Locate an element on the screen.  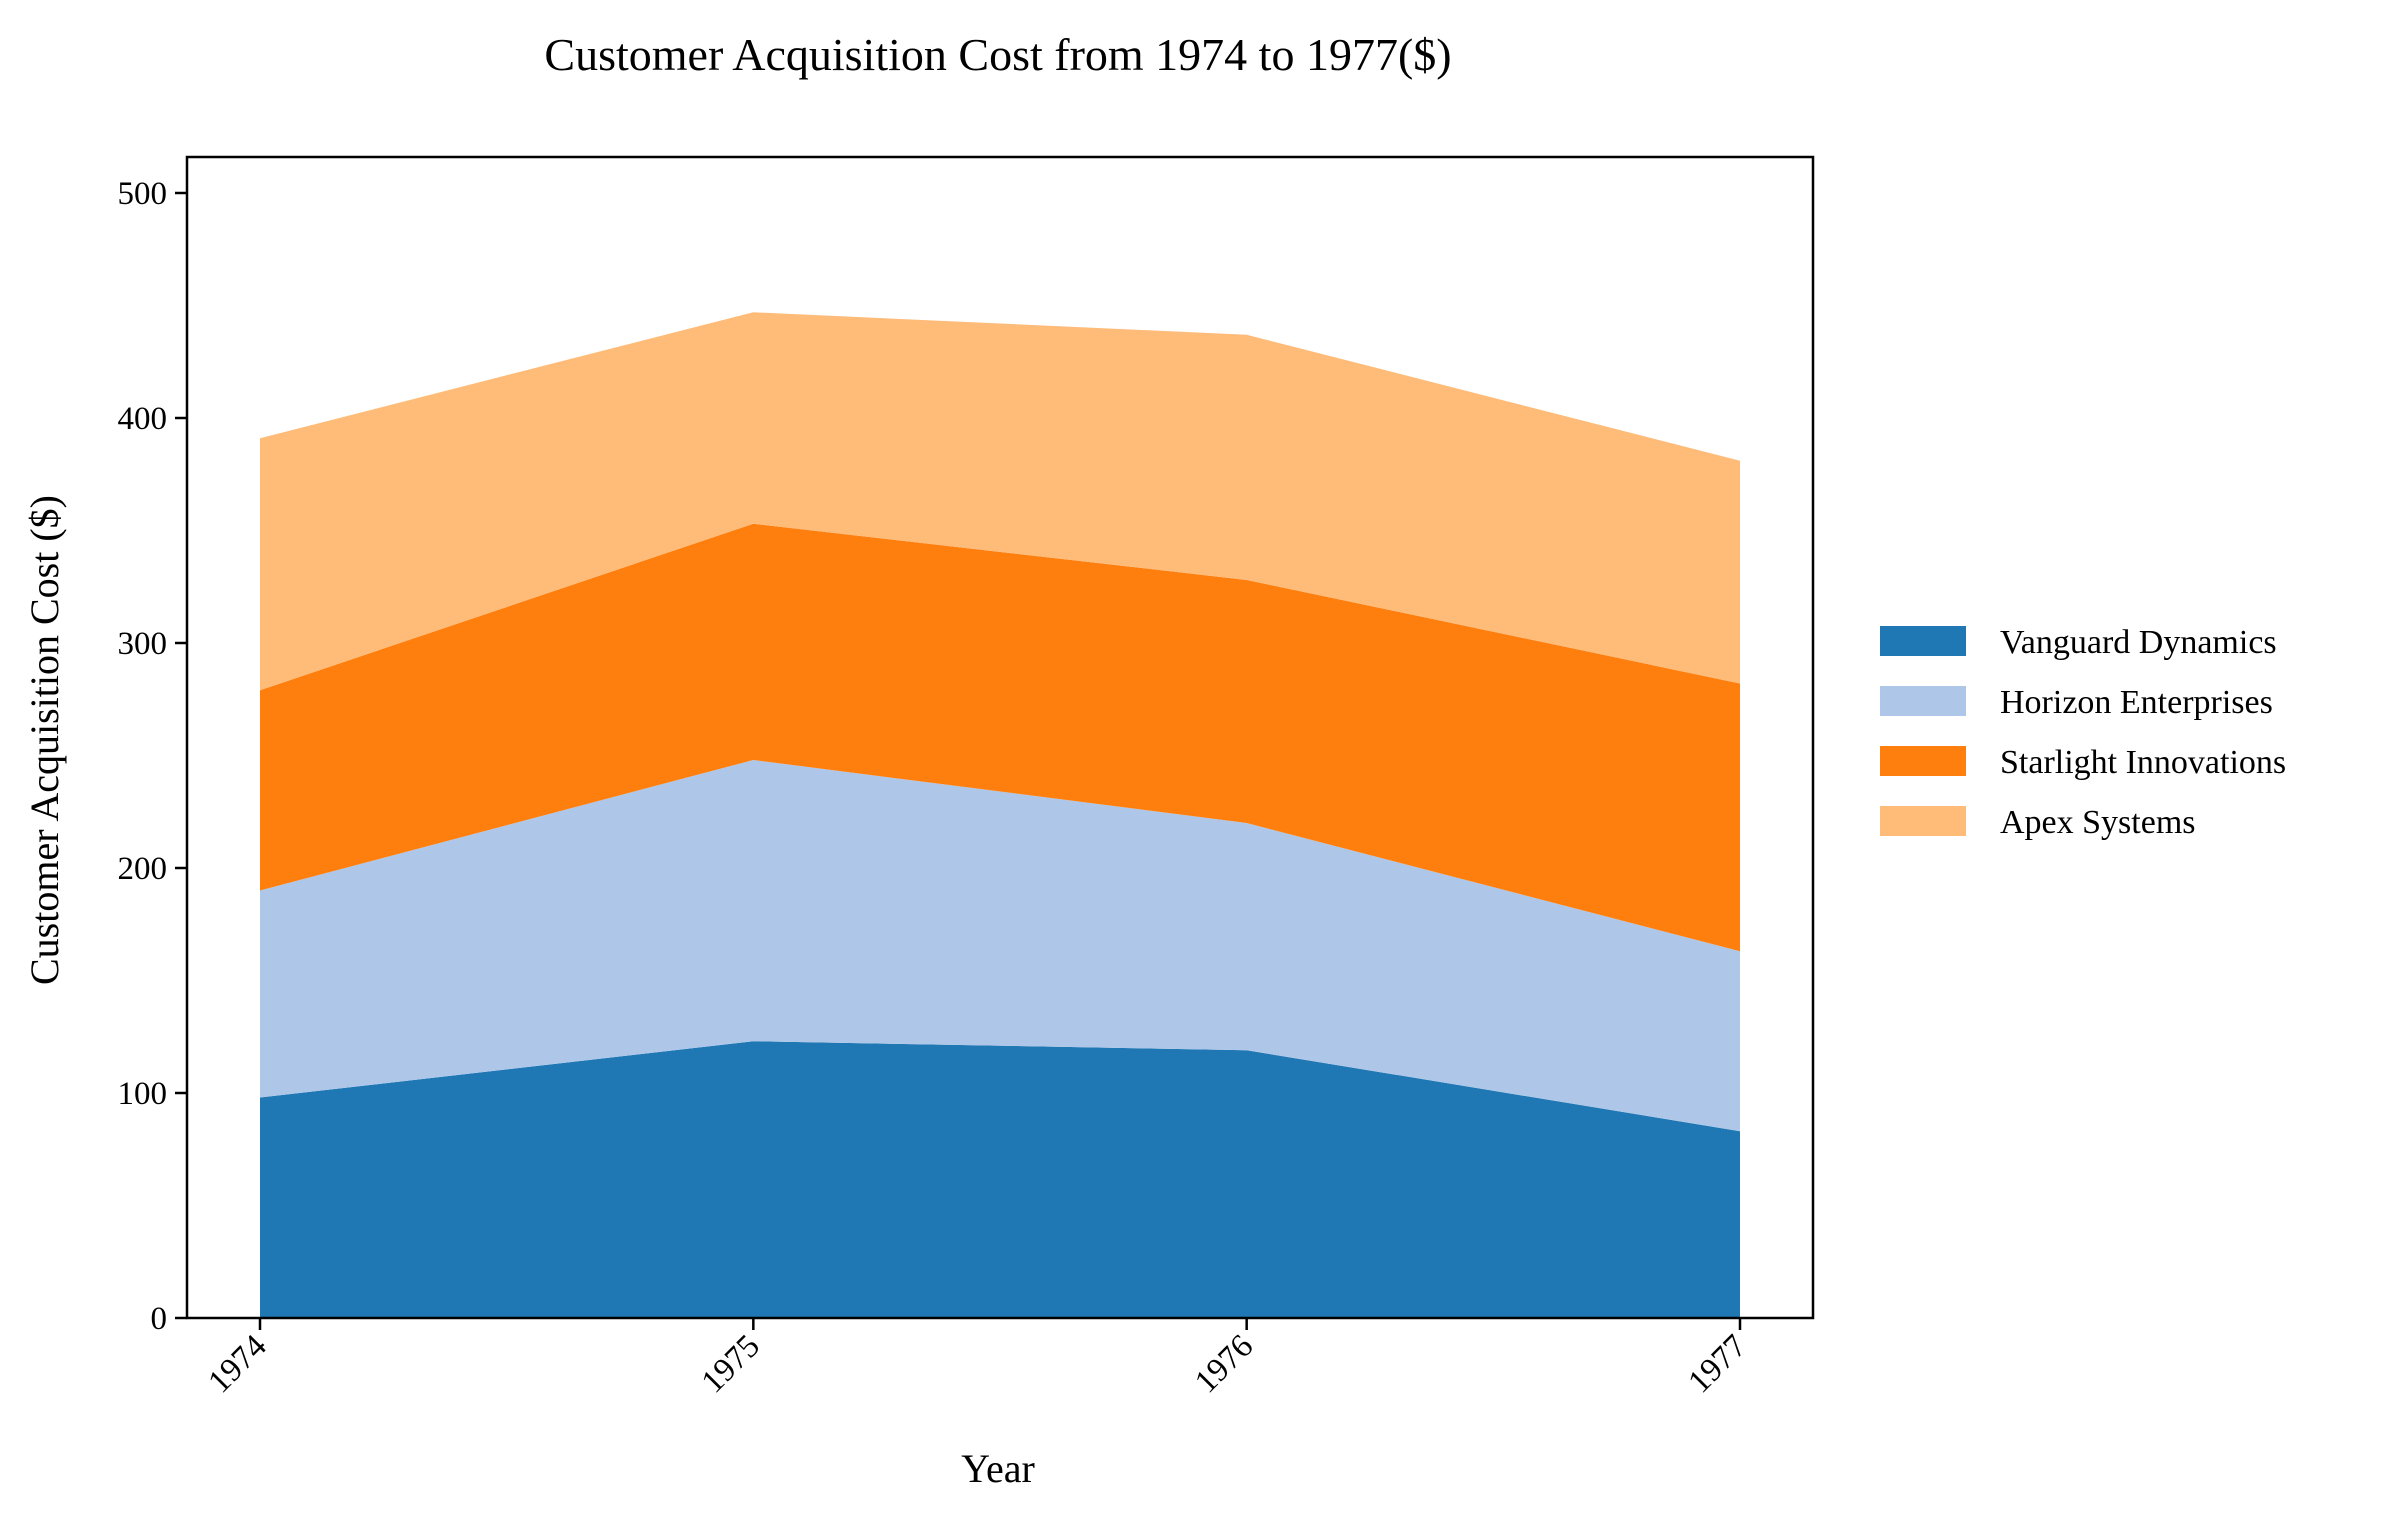
x-axis: 1974 1975 1976 1977 is located at coordinates (978, 1359).